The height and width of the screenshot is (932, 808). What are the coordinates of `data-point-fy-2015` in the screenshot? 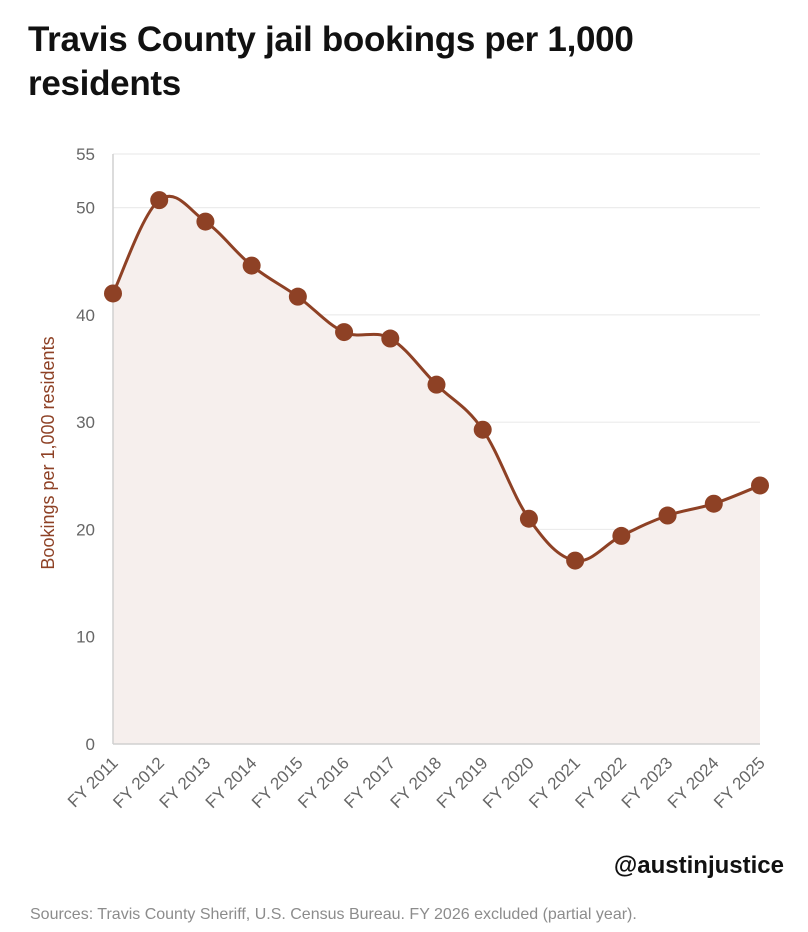 It's located at (297, 296).